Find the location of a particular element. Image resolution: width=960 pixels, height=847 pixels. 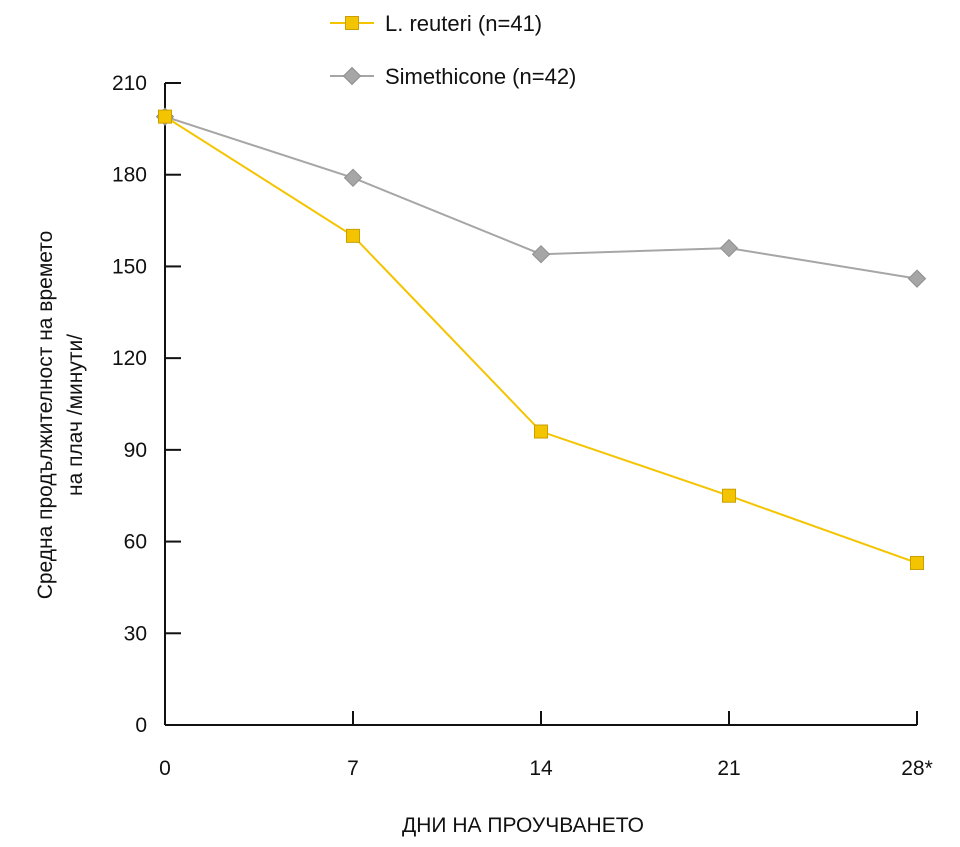

y-axis-title-line-1: Средна продължителност на времето is located at coordinates (45, 415).